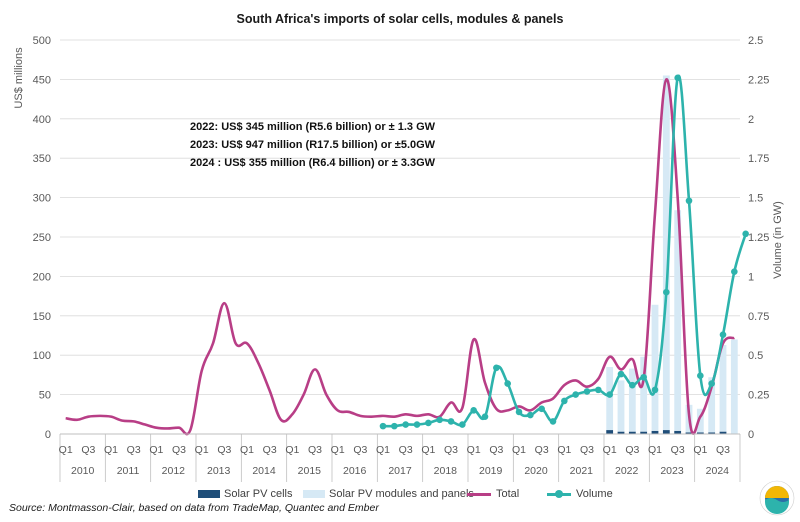 The image size is (800, 522). Describe the element at coordinates (400, 471) in the screenshot. I see `x-year-label: 2017` at that location.